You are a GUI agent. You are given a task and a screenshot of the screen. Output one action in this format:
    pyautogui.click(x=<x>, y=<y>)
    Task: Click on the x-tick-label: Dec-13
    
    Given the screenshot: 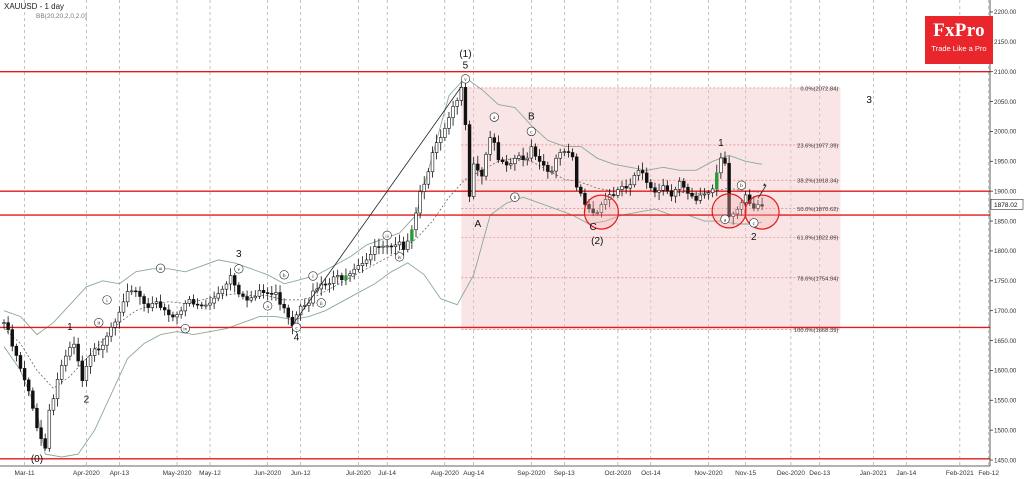 What is the action you would take?
    pyautogui.click(x=819, y=473)
    